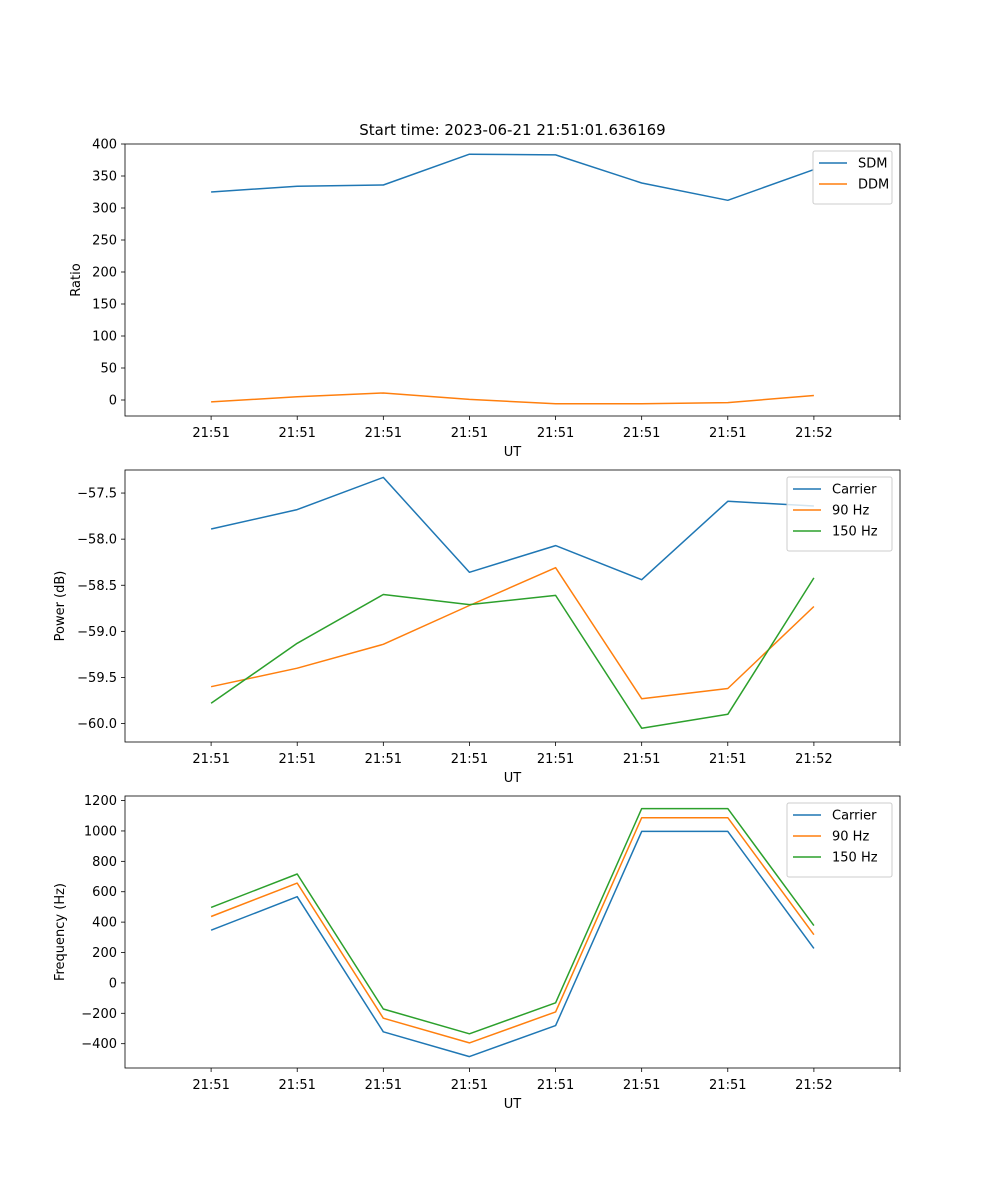 The height and width of the screenshot is (1200, 1000). I want to click on y-tick-label: −57.5, so click(97, 494).